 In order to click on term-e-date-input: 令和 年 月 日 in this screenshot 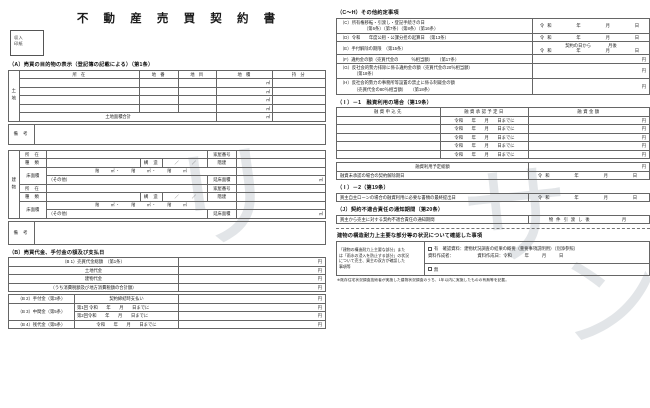, I will do `click(591, 51)`.